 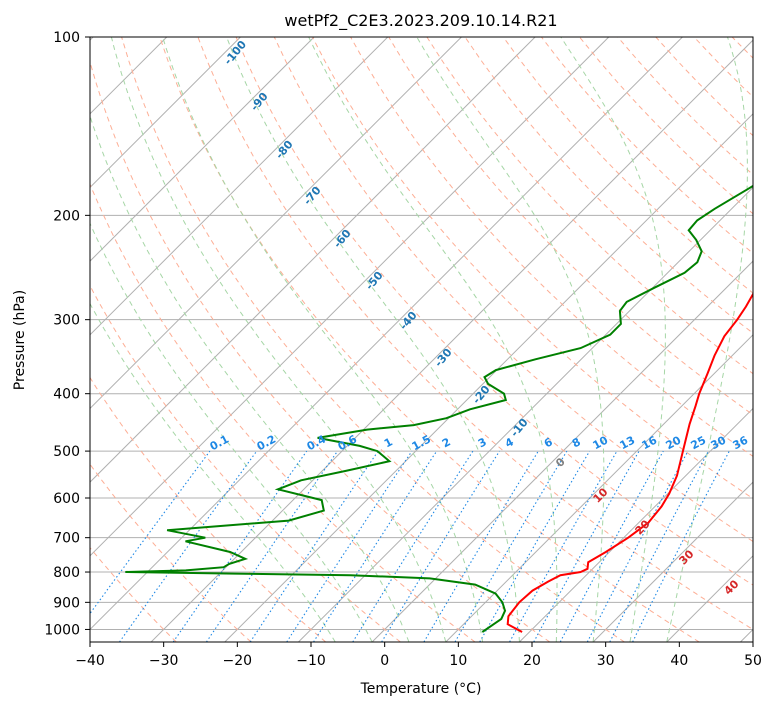 I want to click on x-tick-label: 50, so click(x=753, y=661).